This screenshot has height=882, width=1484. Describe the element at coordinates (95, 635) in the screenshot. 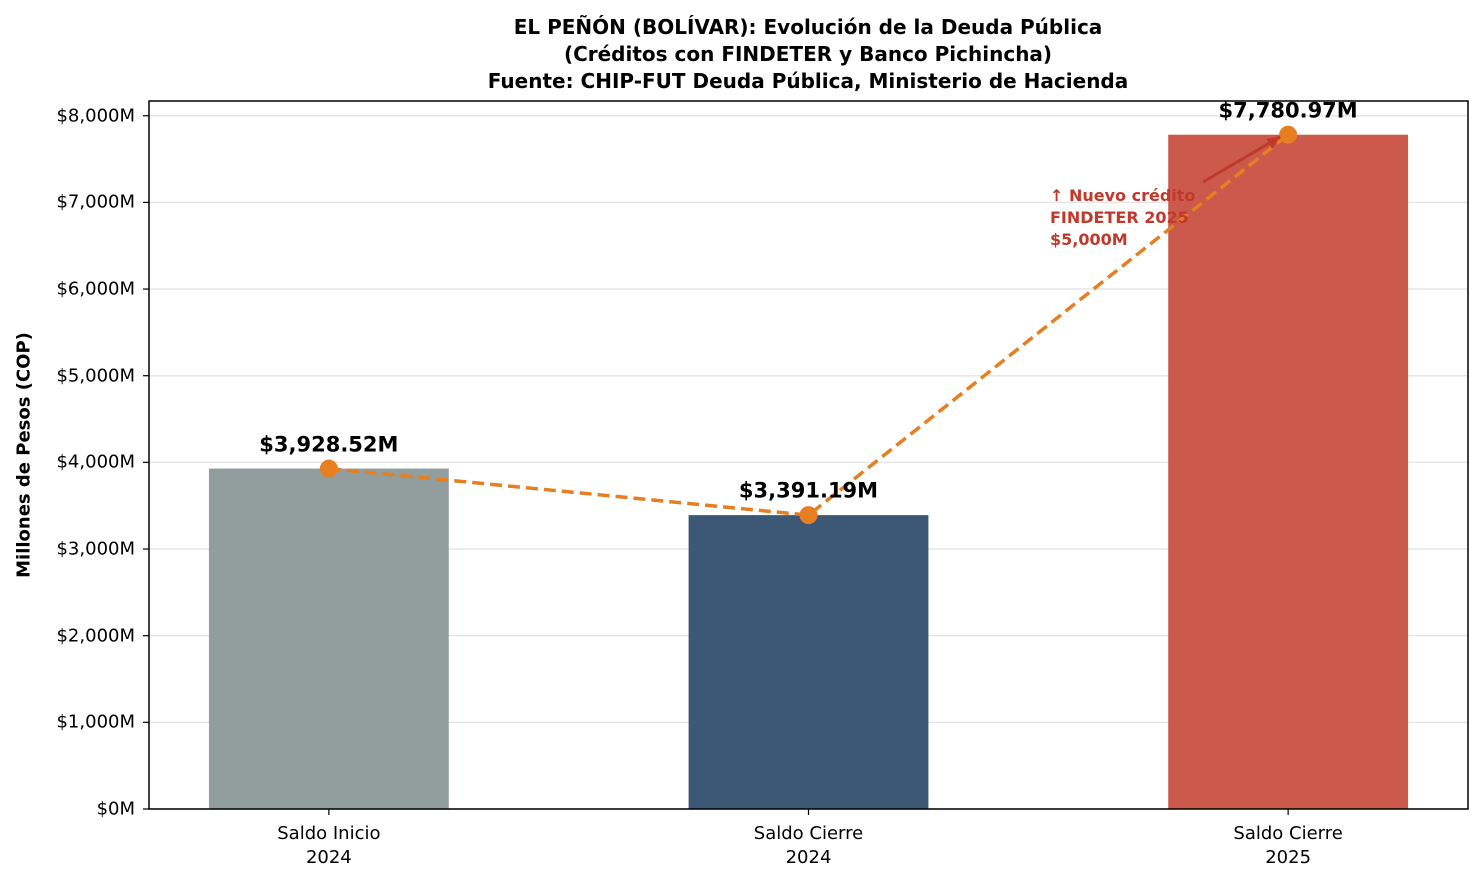

I see `y-tick-label: $2,000M` at that location.